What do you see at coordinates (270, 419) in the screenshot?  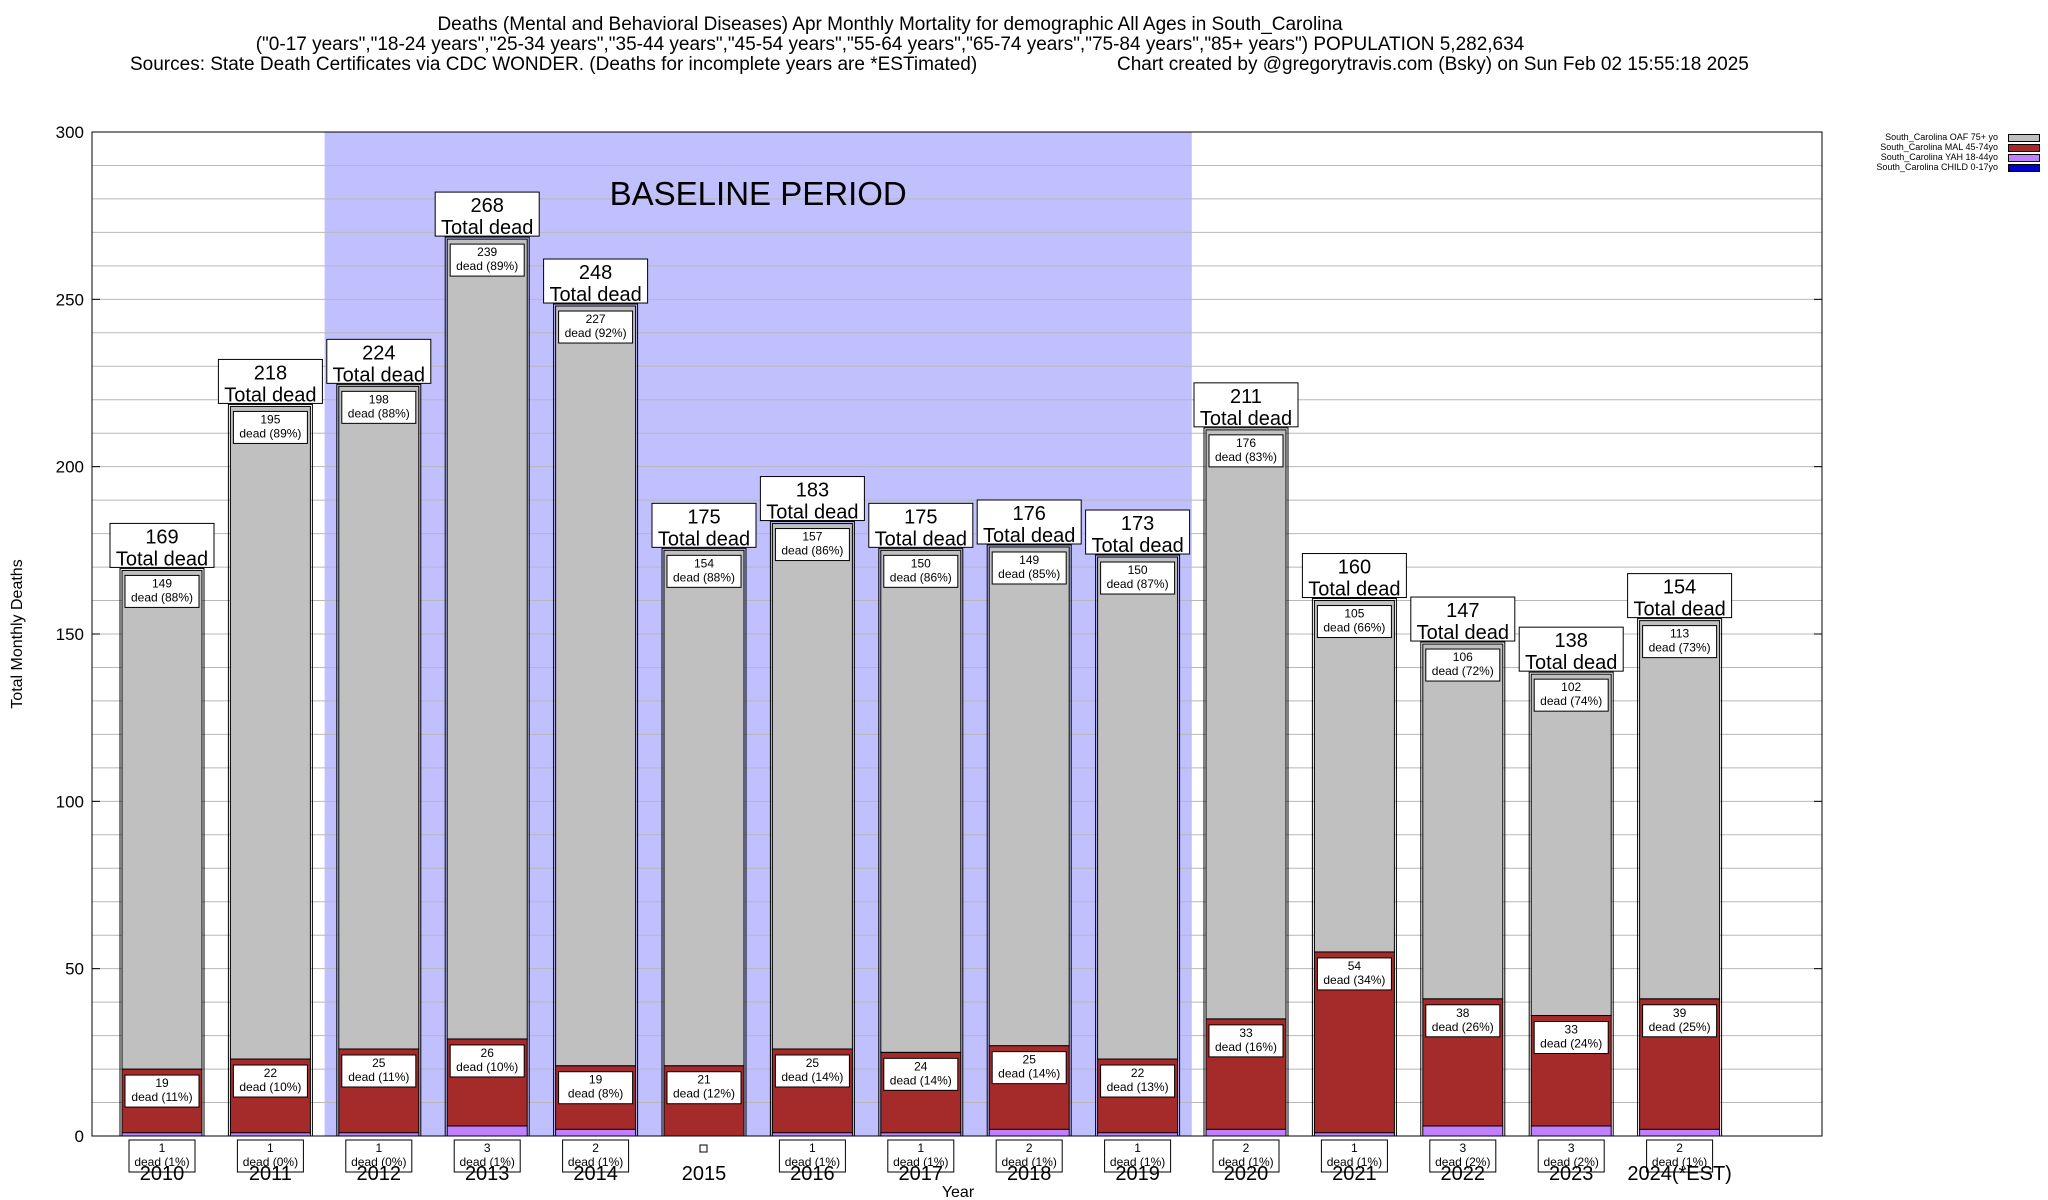 I see `oaf-value-label: 195` at bounding box center [270, 419].